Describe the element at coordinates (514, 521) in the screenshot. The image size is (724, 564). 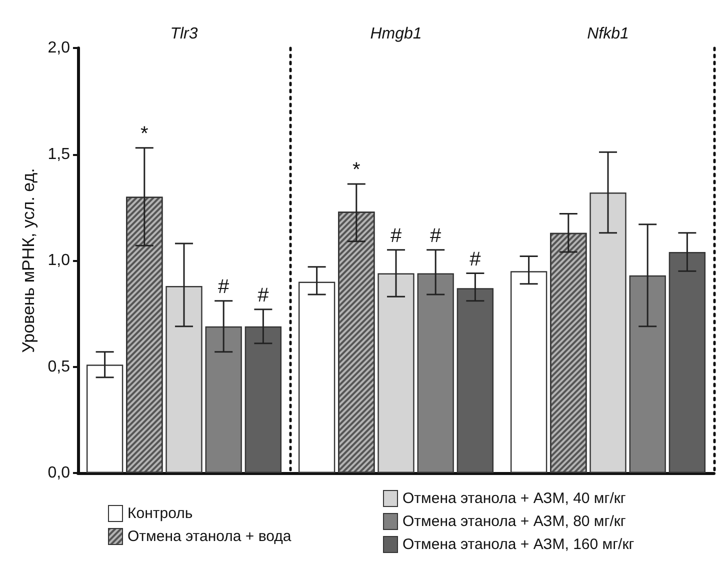
I see `legend-label: Отмена этанола + АЗМ, 80 мг/кг` at that location.